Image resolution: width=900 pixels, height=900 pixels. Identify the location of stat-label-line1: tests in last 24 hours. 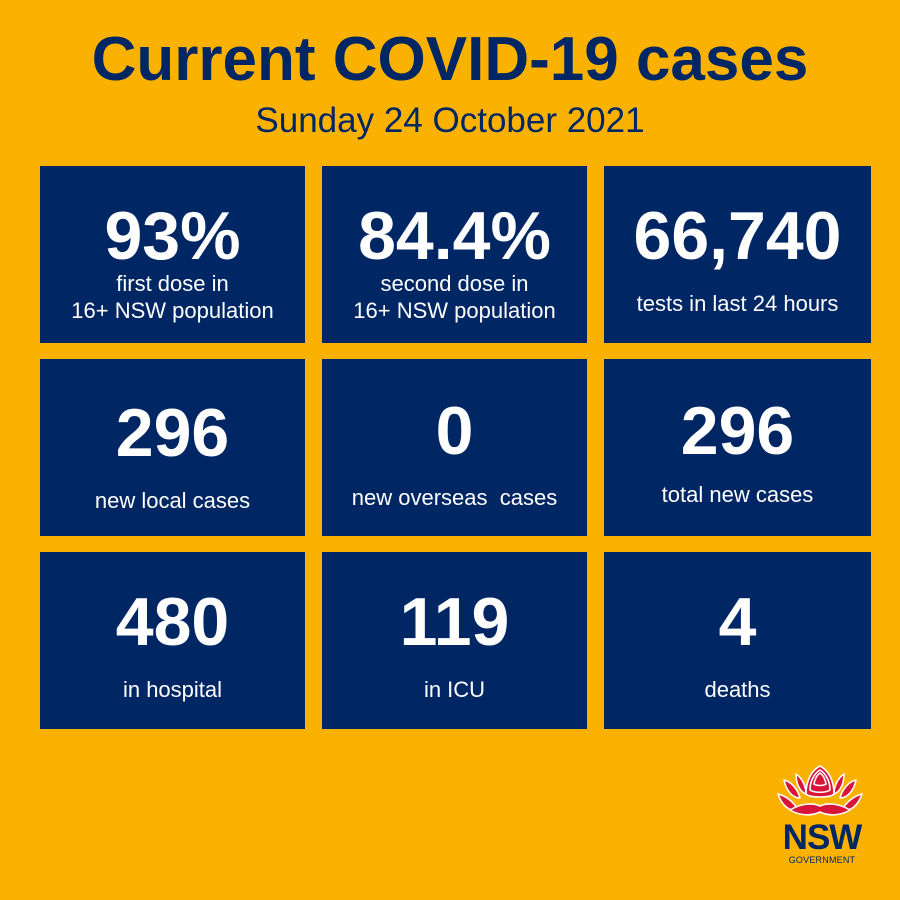
(737, 303).